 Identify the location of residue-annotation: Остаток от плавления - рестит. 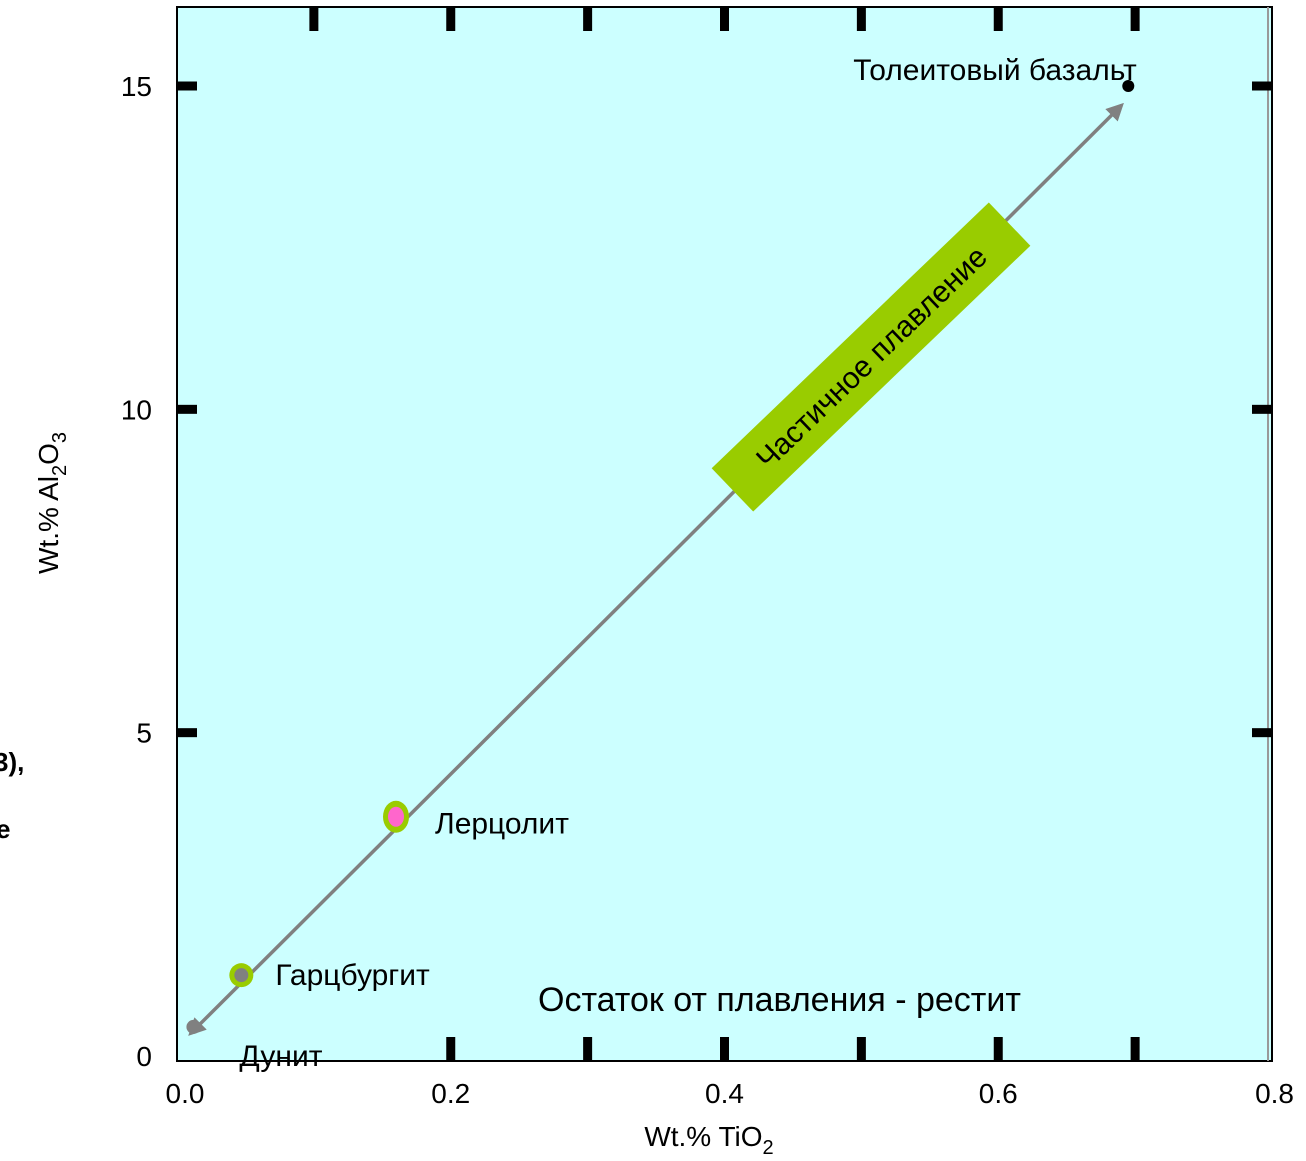
(779, 1000).